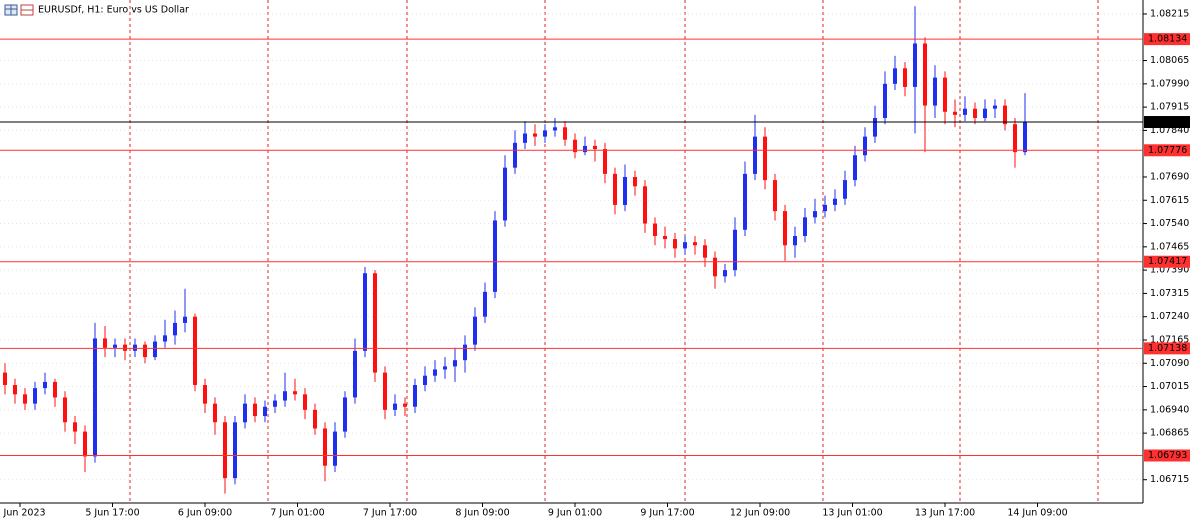  What do you see at coordinates (1169, 83) in the screenshot?
I see `y-tick-label: 1.07990` at bounding box center [1169, 83].